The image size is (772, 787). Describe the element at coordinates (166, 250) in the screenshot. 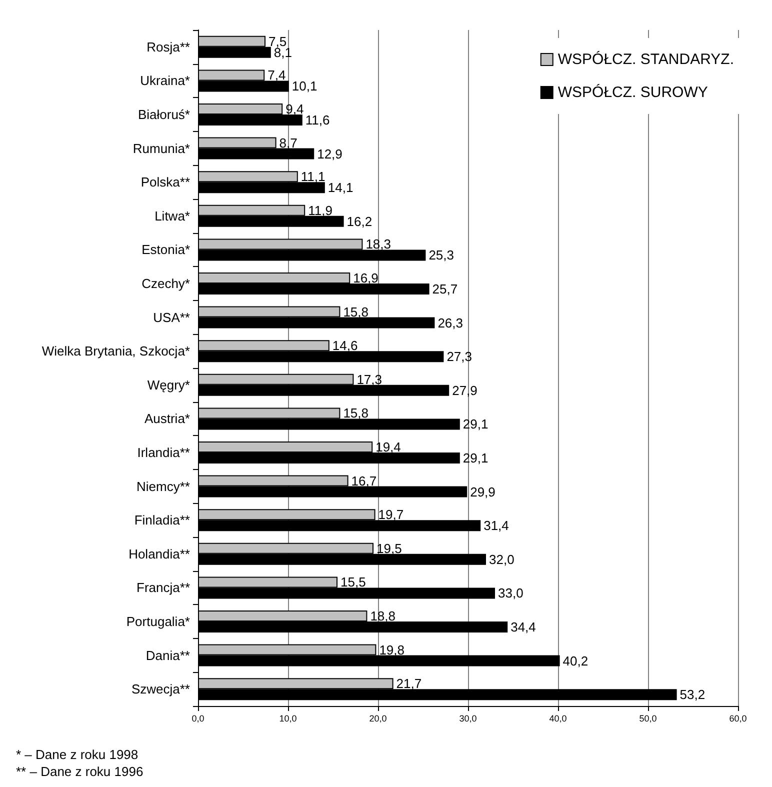

I see `y-tick-label: Estonia*` at that location.